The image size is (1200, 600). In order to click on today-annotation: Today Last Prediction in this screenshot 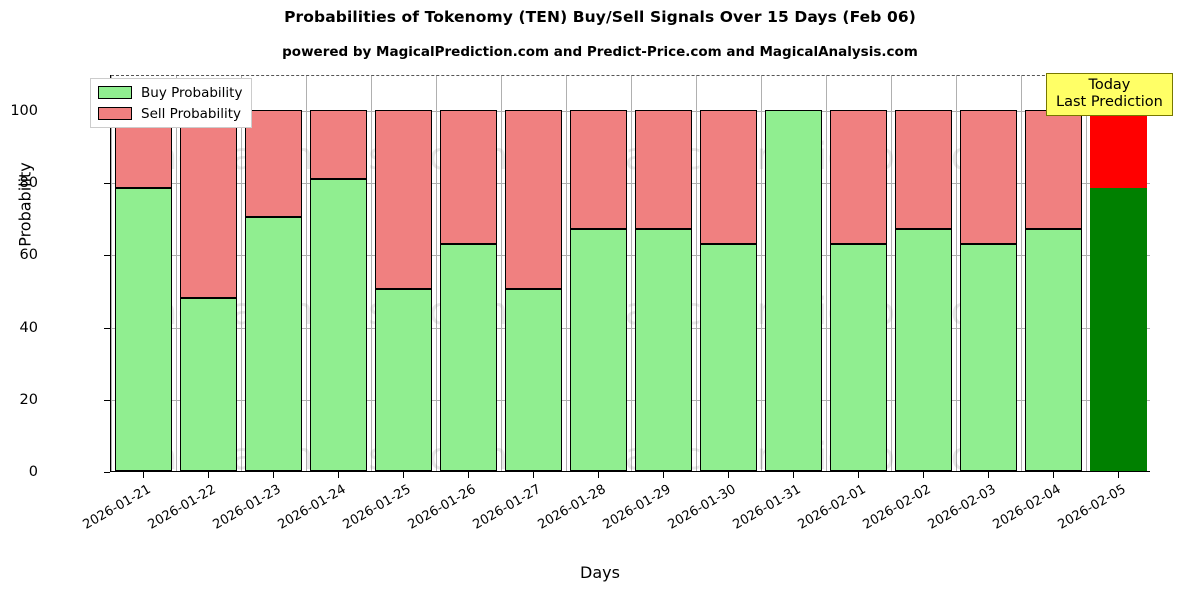, I will do `click(1109, 95)`.